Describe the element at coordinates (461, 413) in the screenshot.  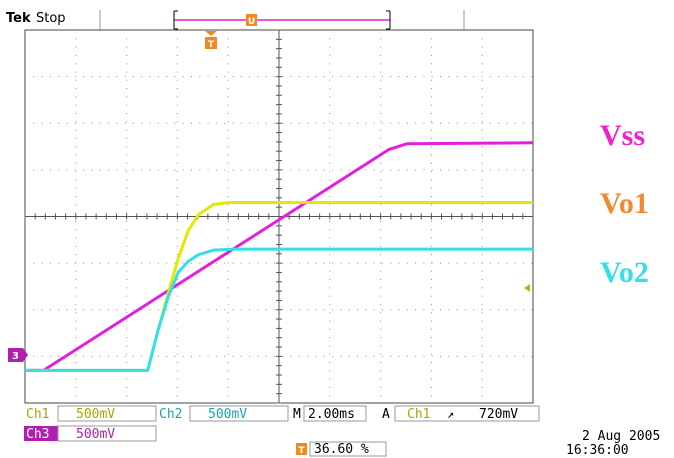
I see `trigger-readout: A Ch1 ↗ 720mV` at that location.